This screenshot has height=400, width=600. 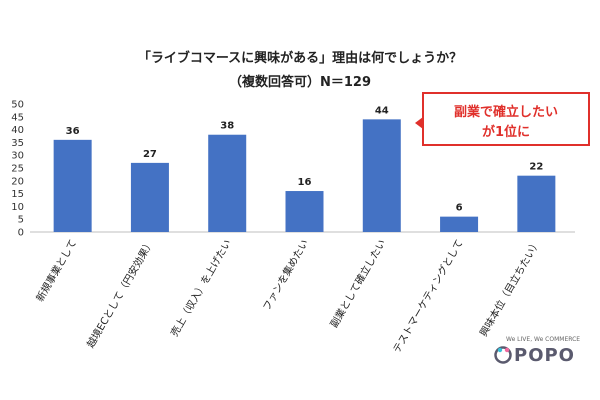 I want to click on category-label: 興味本位（目立ちたい）, so click(x=510, y=288).